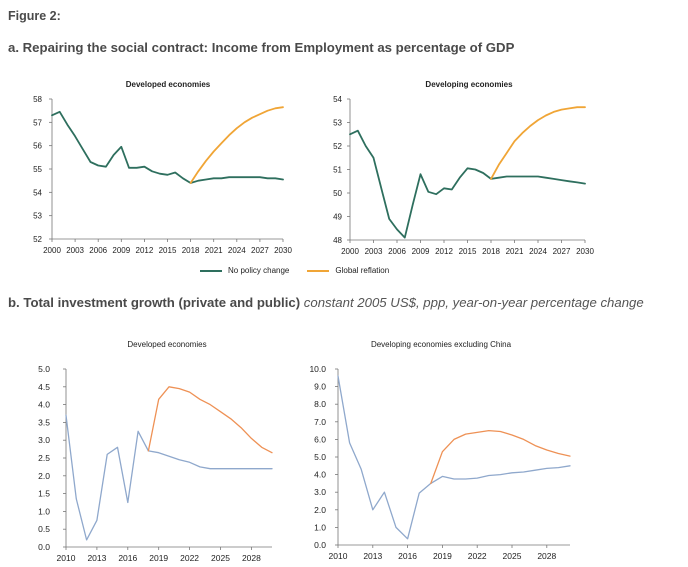 This screenshot has width=688, height=567. Describe the element at coordinates (44, 494) in the screenshot. I see `y-tick-label: 1.5` at that location.